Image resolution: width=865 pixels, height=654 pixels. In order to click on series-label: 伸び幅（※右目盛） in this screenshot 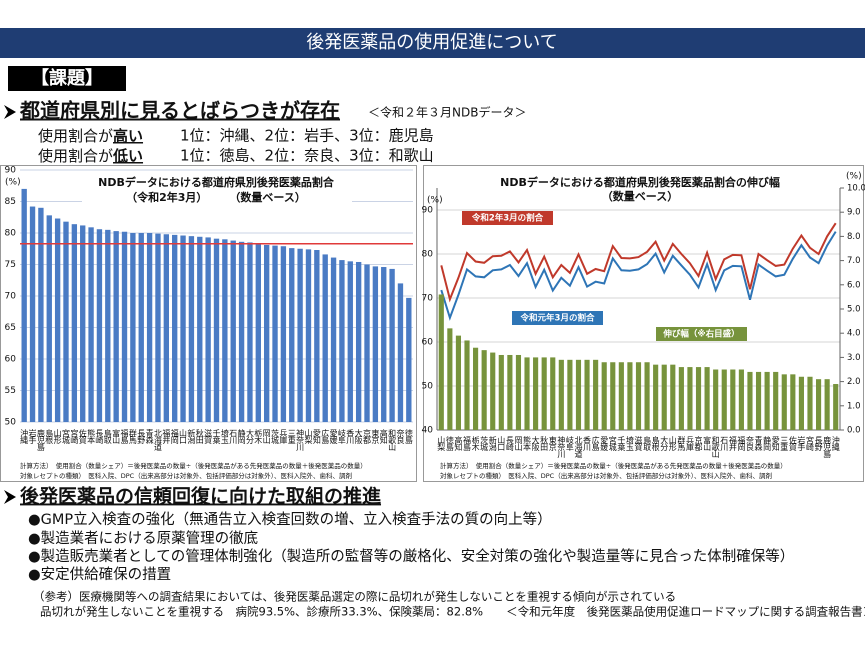, I will do `click(700, 334)`.